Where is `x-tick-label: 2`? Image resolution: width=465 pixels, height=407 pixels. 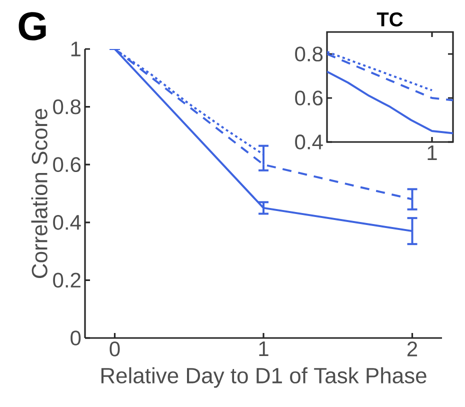 x-tick-label: 2 is located at coordinates (412, 349).